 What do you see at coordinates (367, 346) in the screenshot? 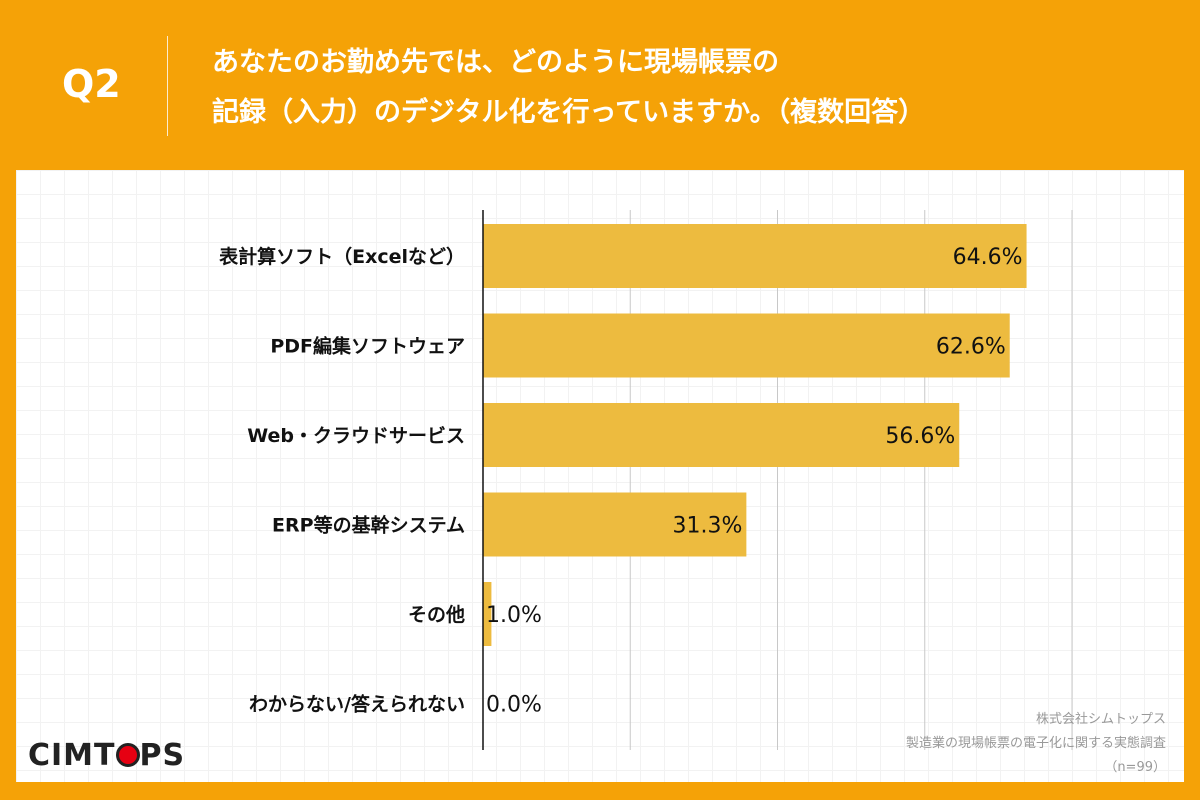
I see `category-label: PDF編集ソフトウェア` at bounding box center [367, 346].